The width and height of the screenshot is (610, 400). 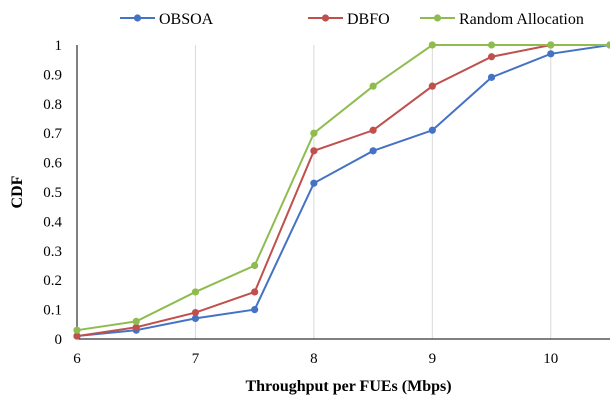 What do you see at coordinates (52, 311) in the screenshot?
I see `y-tick-label: 0.1` at bounding box center [52, 311].